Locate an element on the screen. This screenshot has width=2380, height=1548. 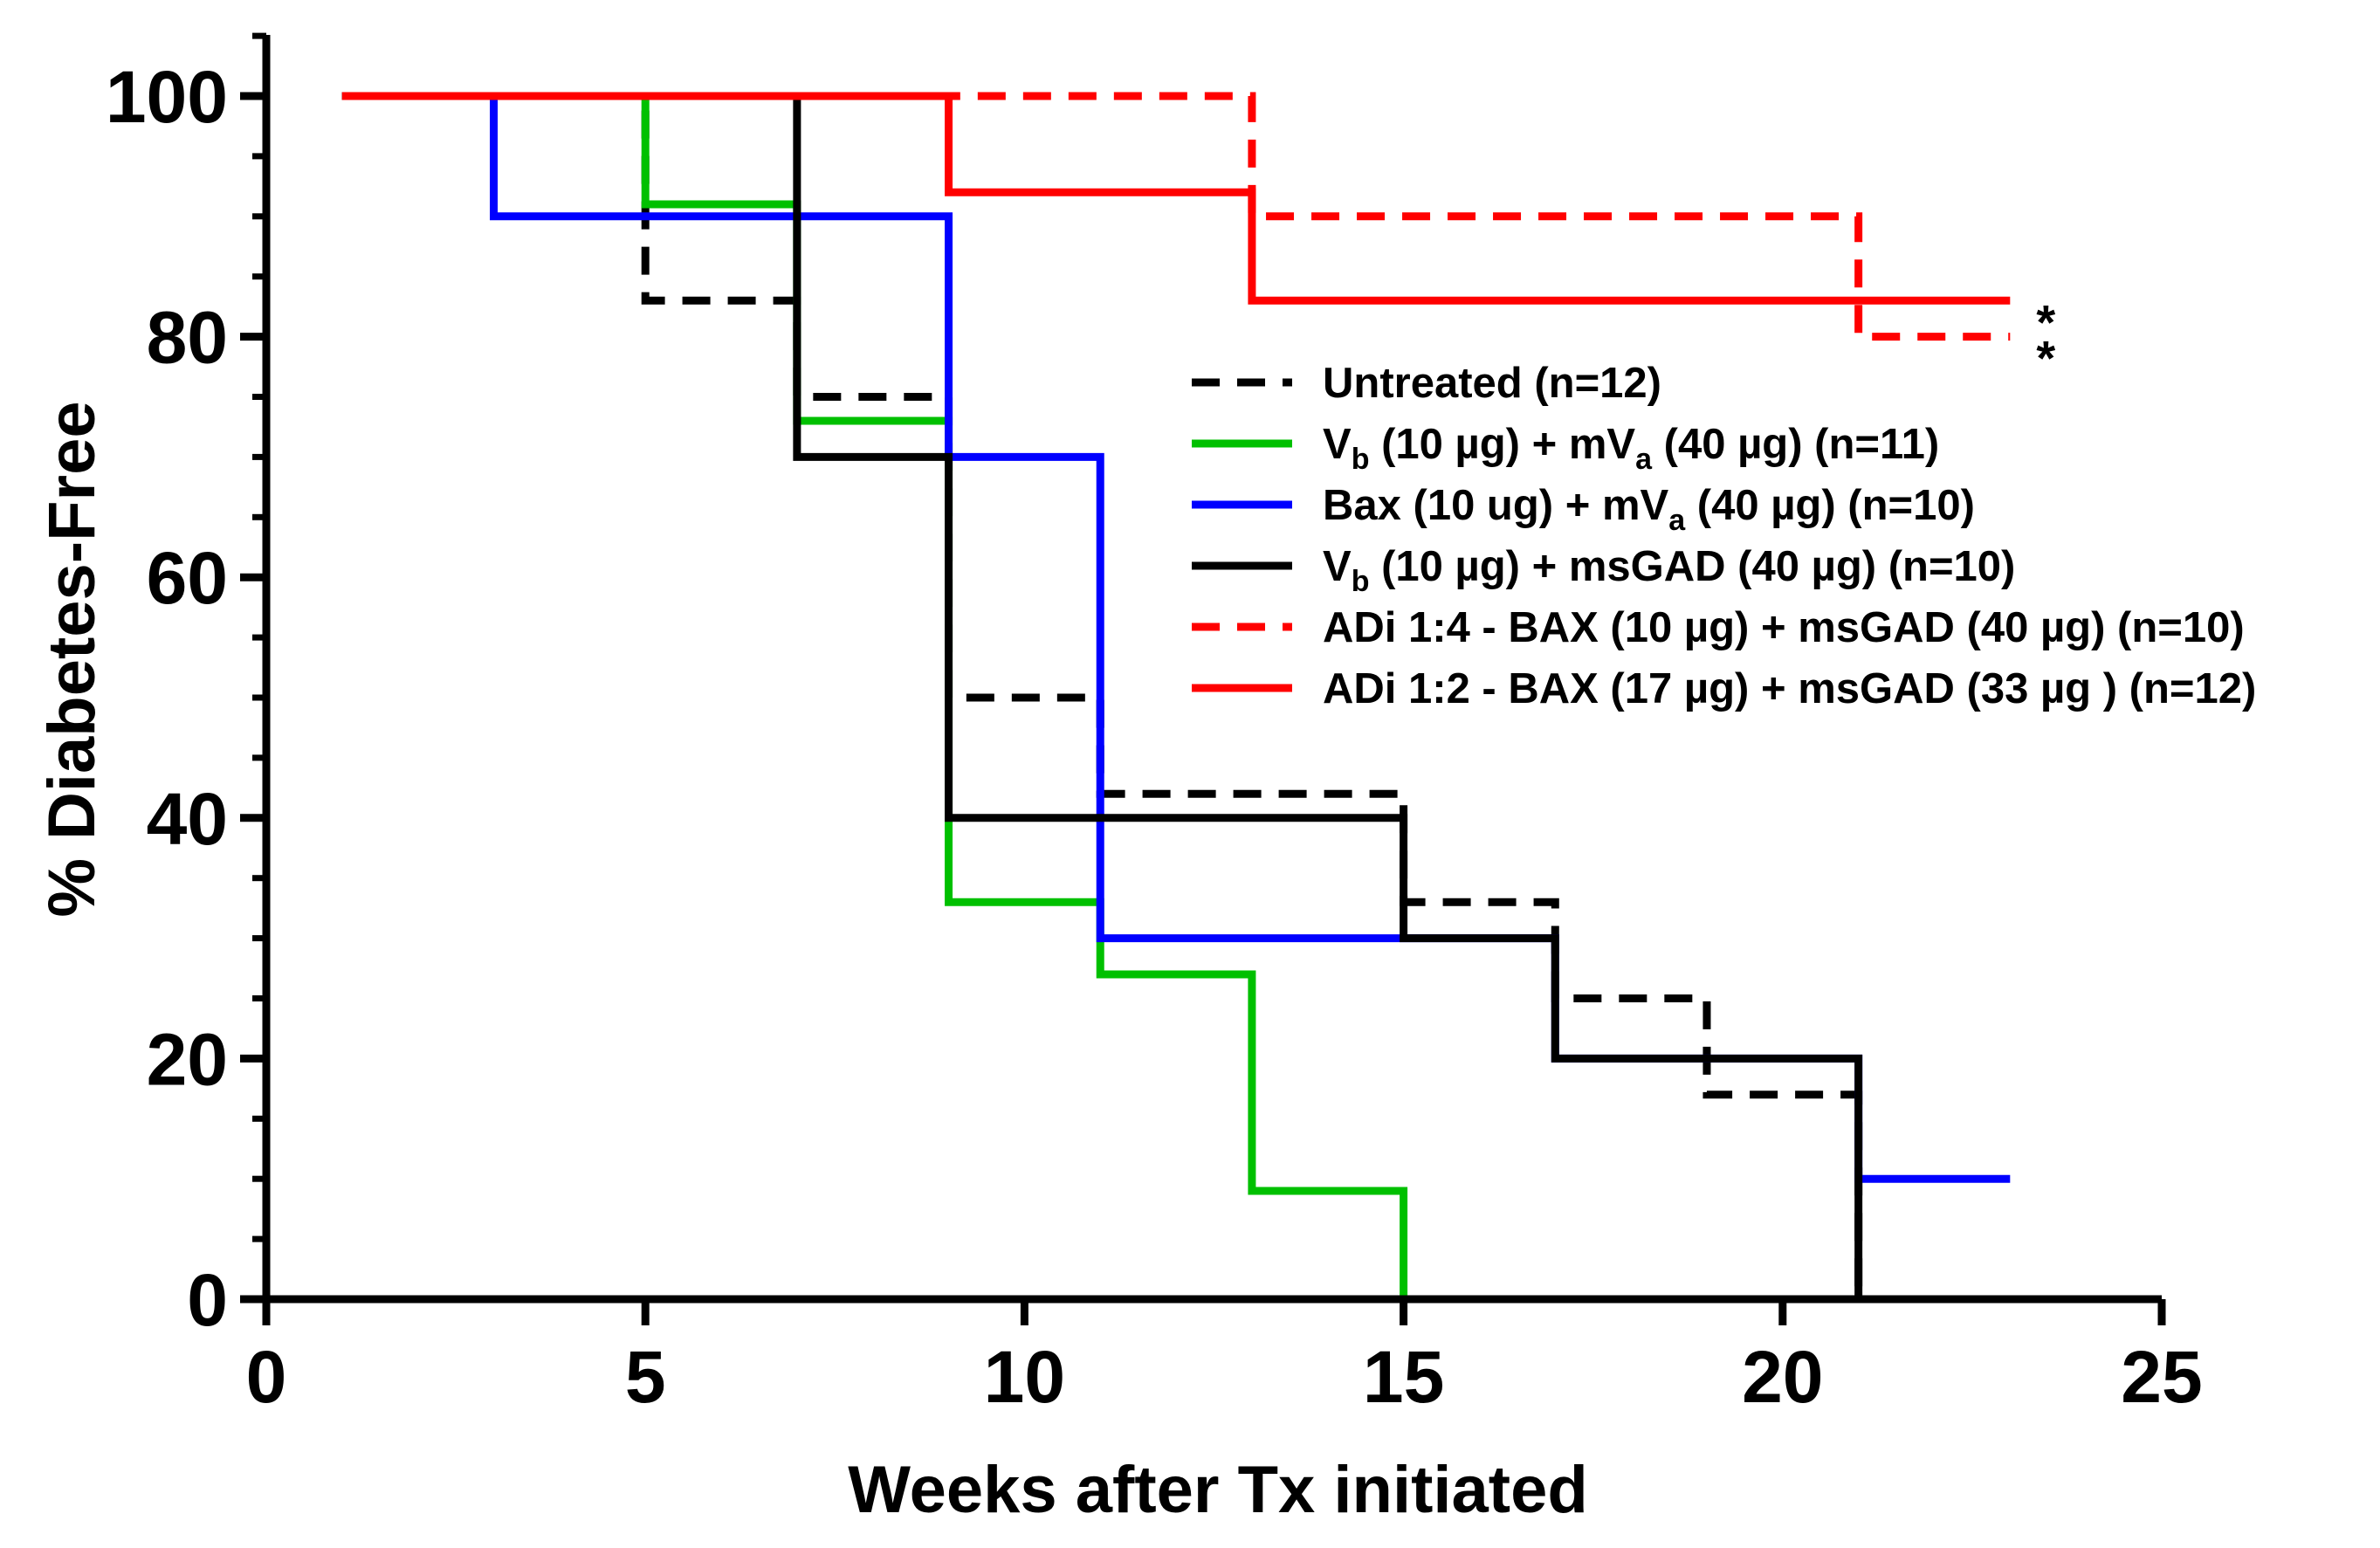
legend-label: Bax (10 ug) + mVa (40 µg) (n=10) is located at coordinates (1649, 509).